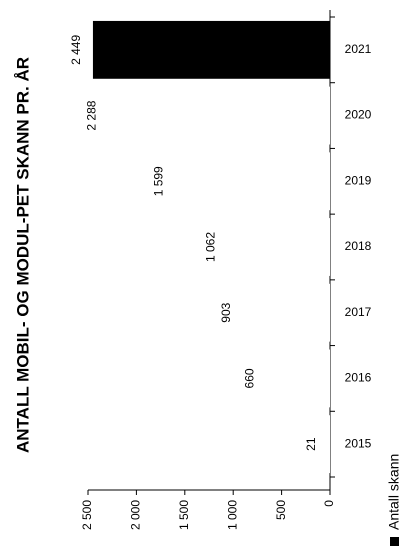 The height and width of the screenshot is (552, 410). What do you see at coordinates (358, 378) in the screenshot?
I see `x-tick-label: 2016` at bounding box center [358, 378].